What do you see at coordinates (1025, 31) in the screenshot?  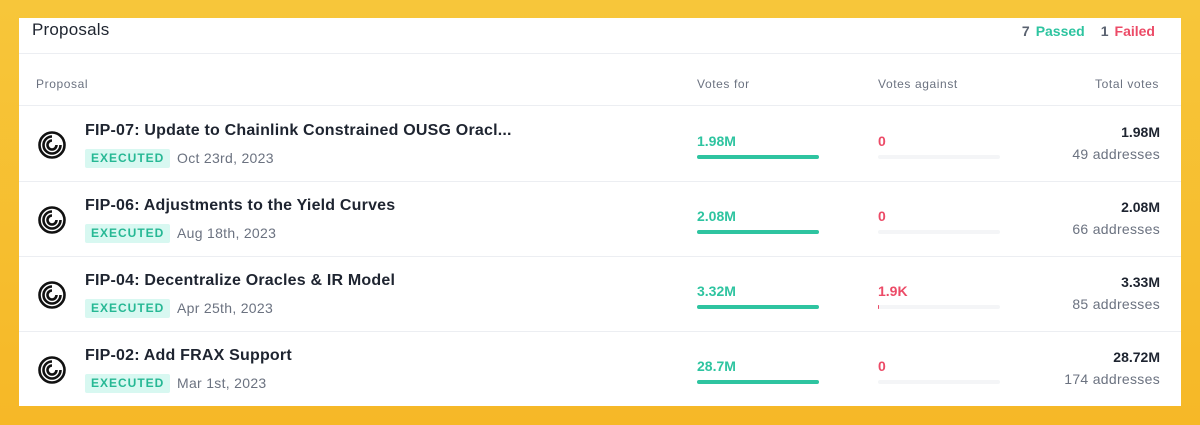 I see `passed-count: 7` at bounding box center [1025, 31].